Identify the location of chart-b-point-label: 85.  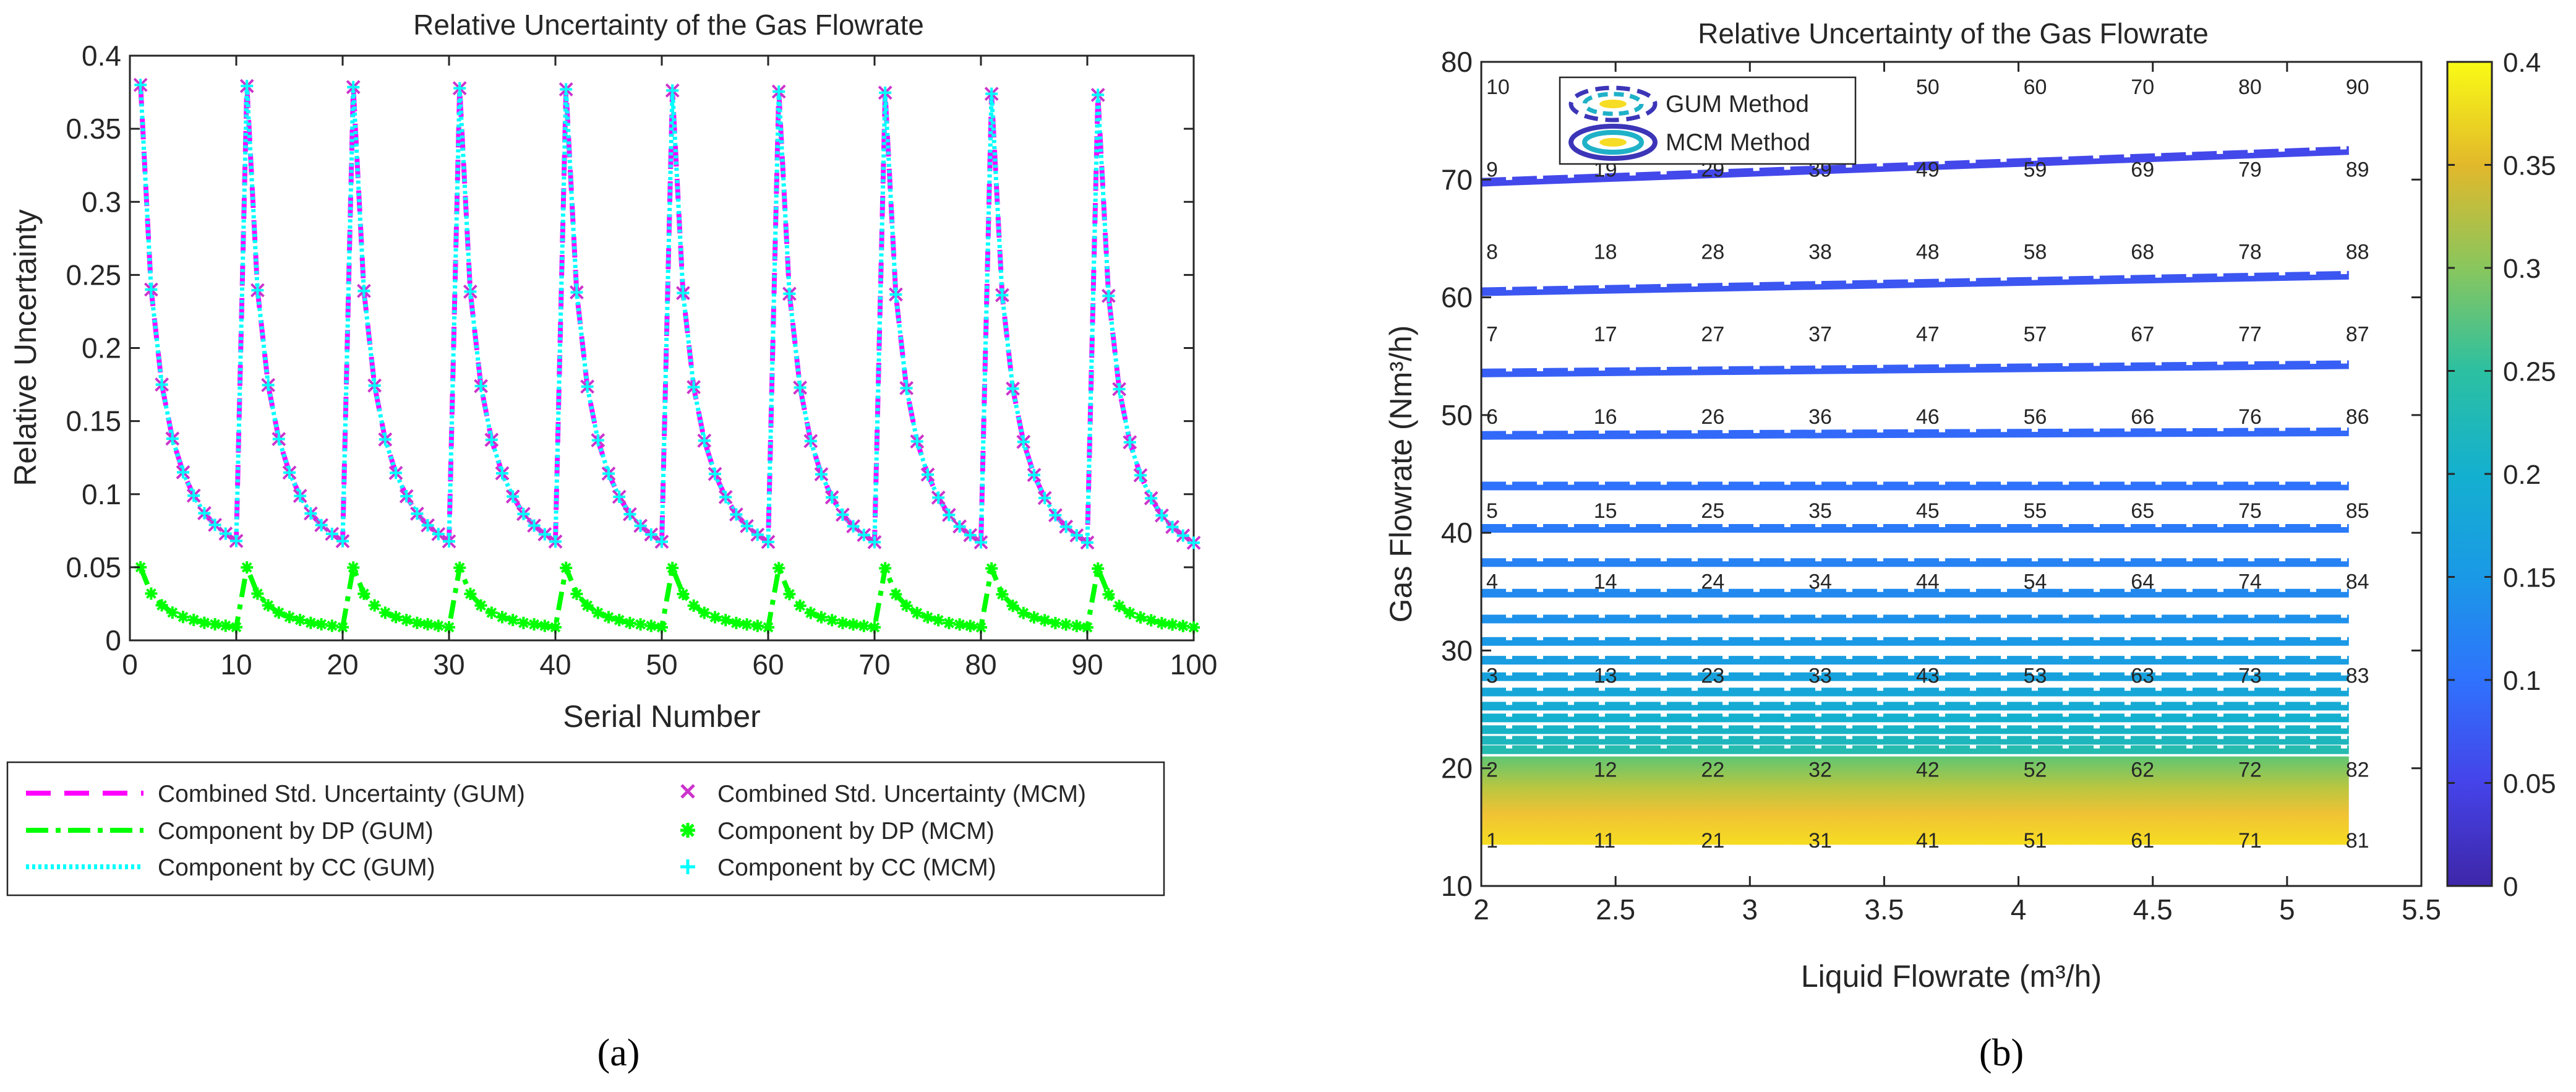
(2357, 511).